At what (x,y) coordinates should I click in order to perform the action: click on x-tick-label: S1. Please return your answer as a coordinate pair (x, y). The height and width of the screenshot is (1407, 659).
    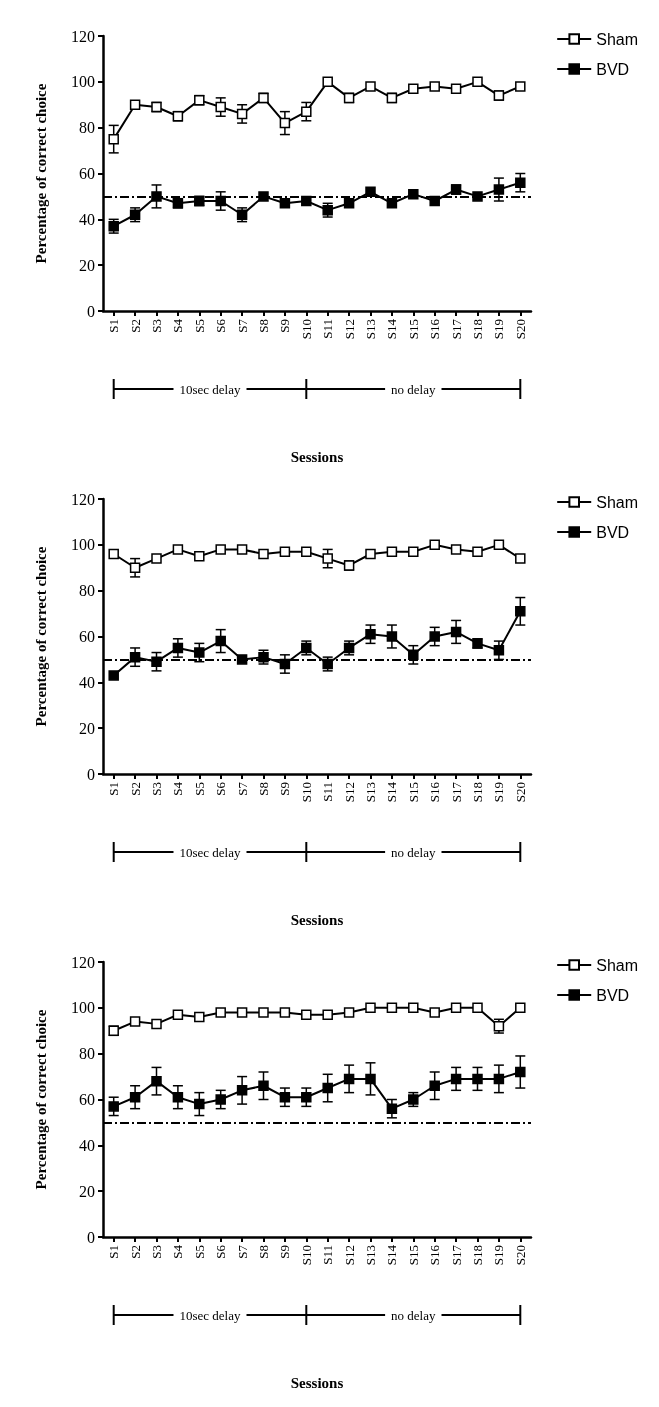
    Looking at the image, I should click on (114, 326).